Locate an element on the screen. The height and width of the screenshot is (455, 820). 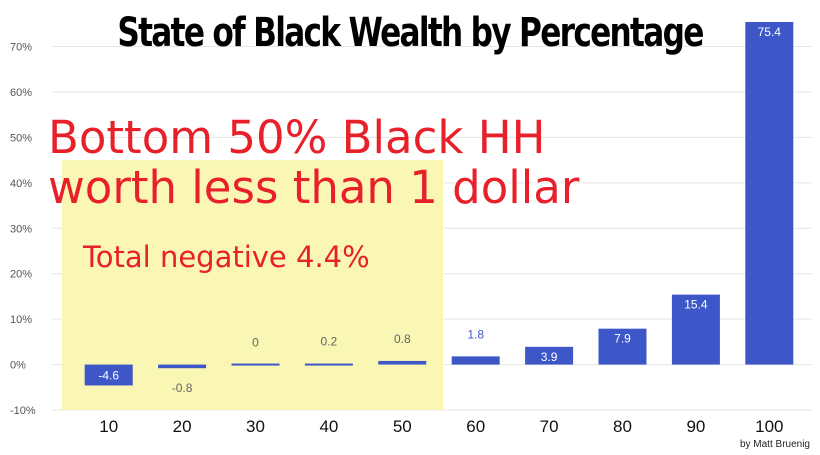
y-tick-label: 20% is located at coordinates (21, 275).